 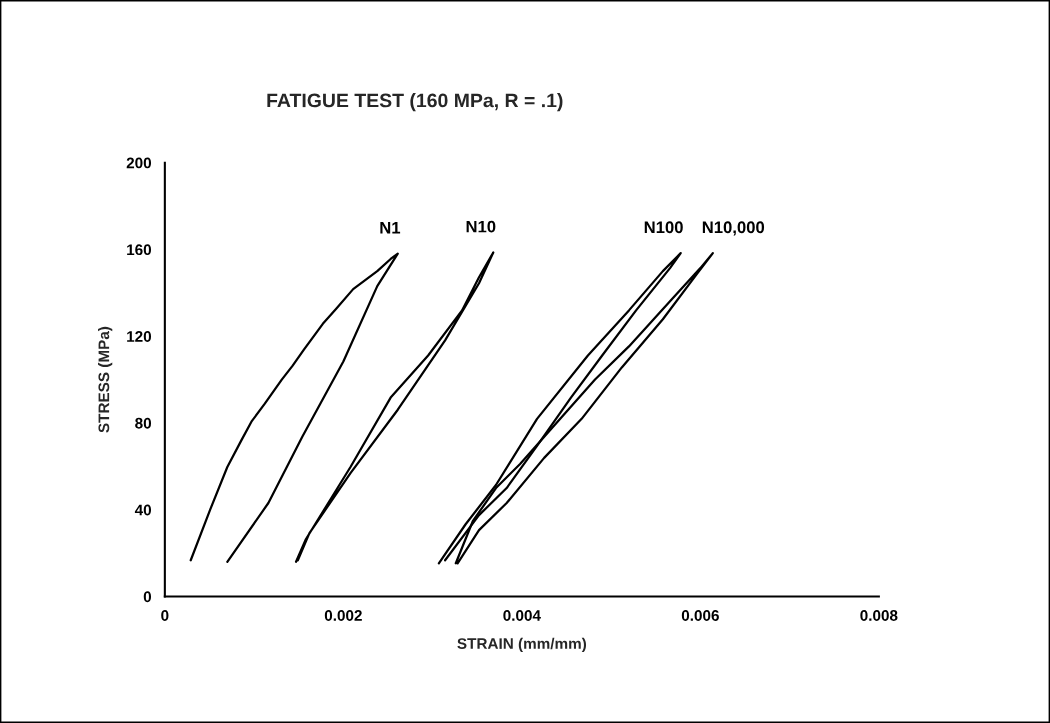 What do you see at coordinates (343, 615) in the screenshot?
I see `x-tick-label: 0.002` at bounding box center [343, 615].